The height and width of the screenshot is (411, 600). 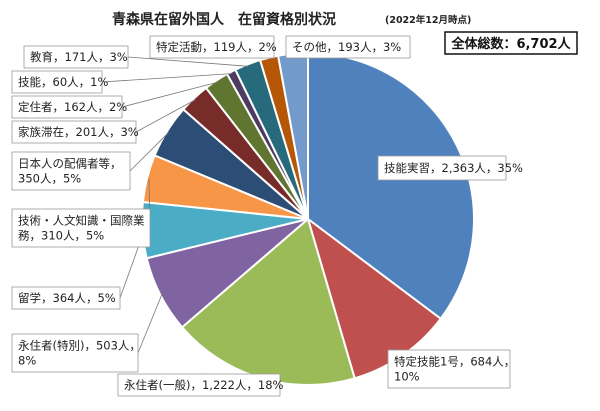 What do you see at coordinates (61, 236) in the screenshot?
I see `slice-label: 務，310人，5%` at bounding box center [61, 236].